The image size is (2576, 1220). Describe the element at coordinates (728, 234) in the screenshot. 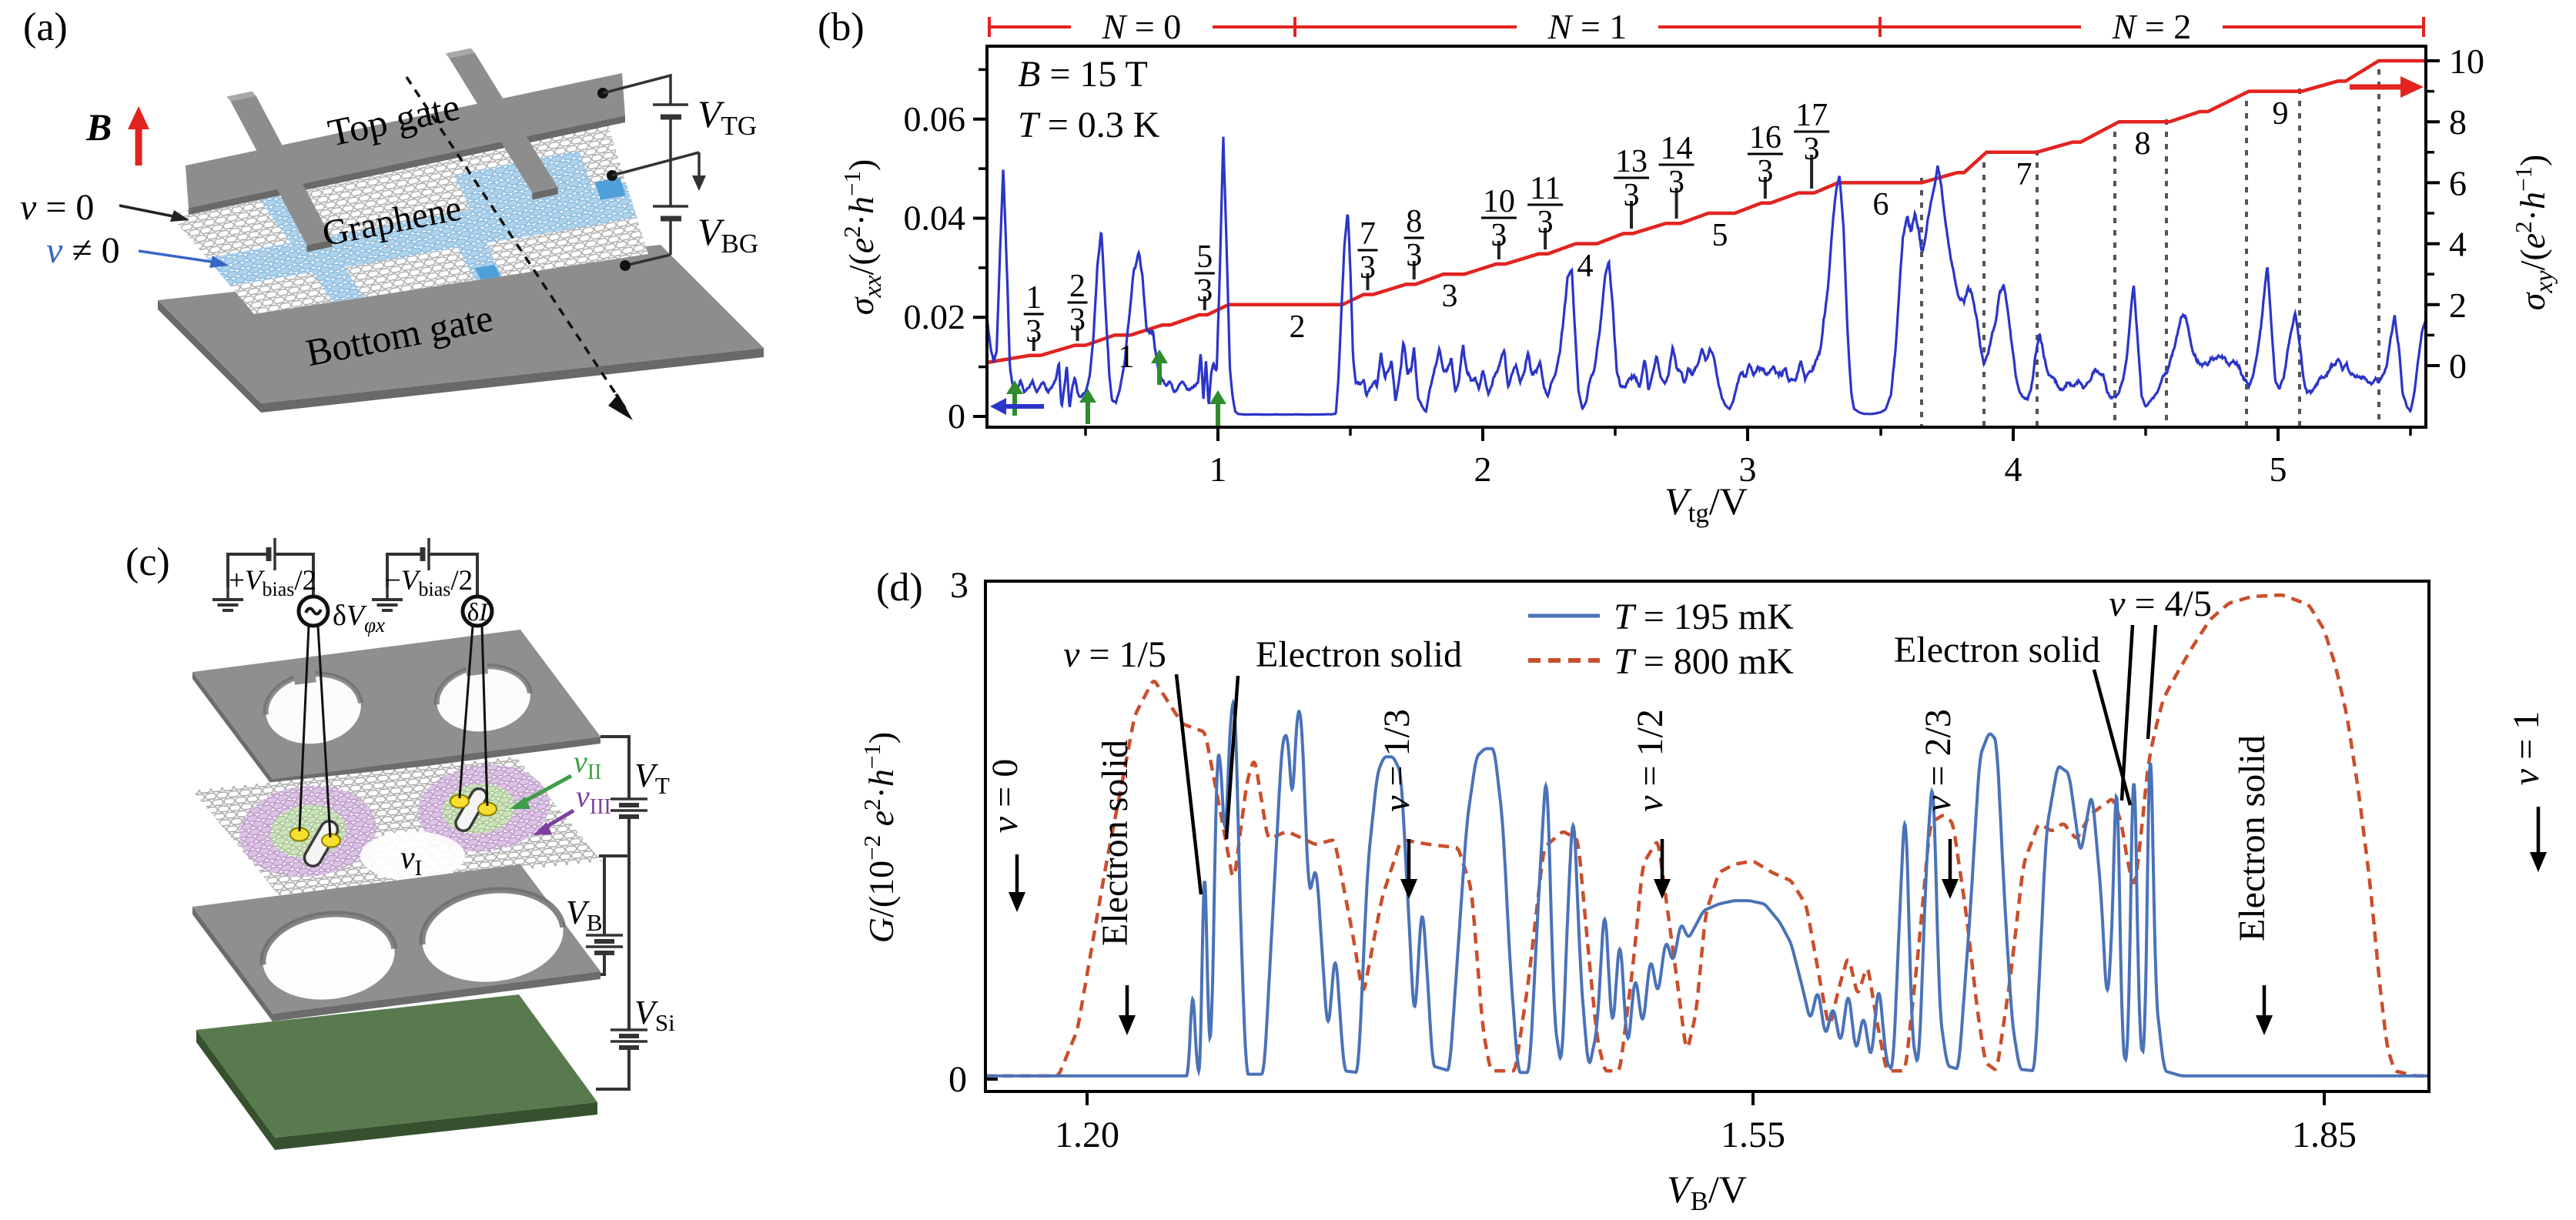

I see `svg-text: VBG` at that location.